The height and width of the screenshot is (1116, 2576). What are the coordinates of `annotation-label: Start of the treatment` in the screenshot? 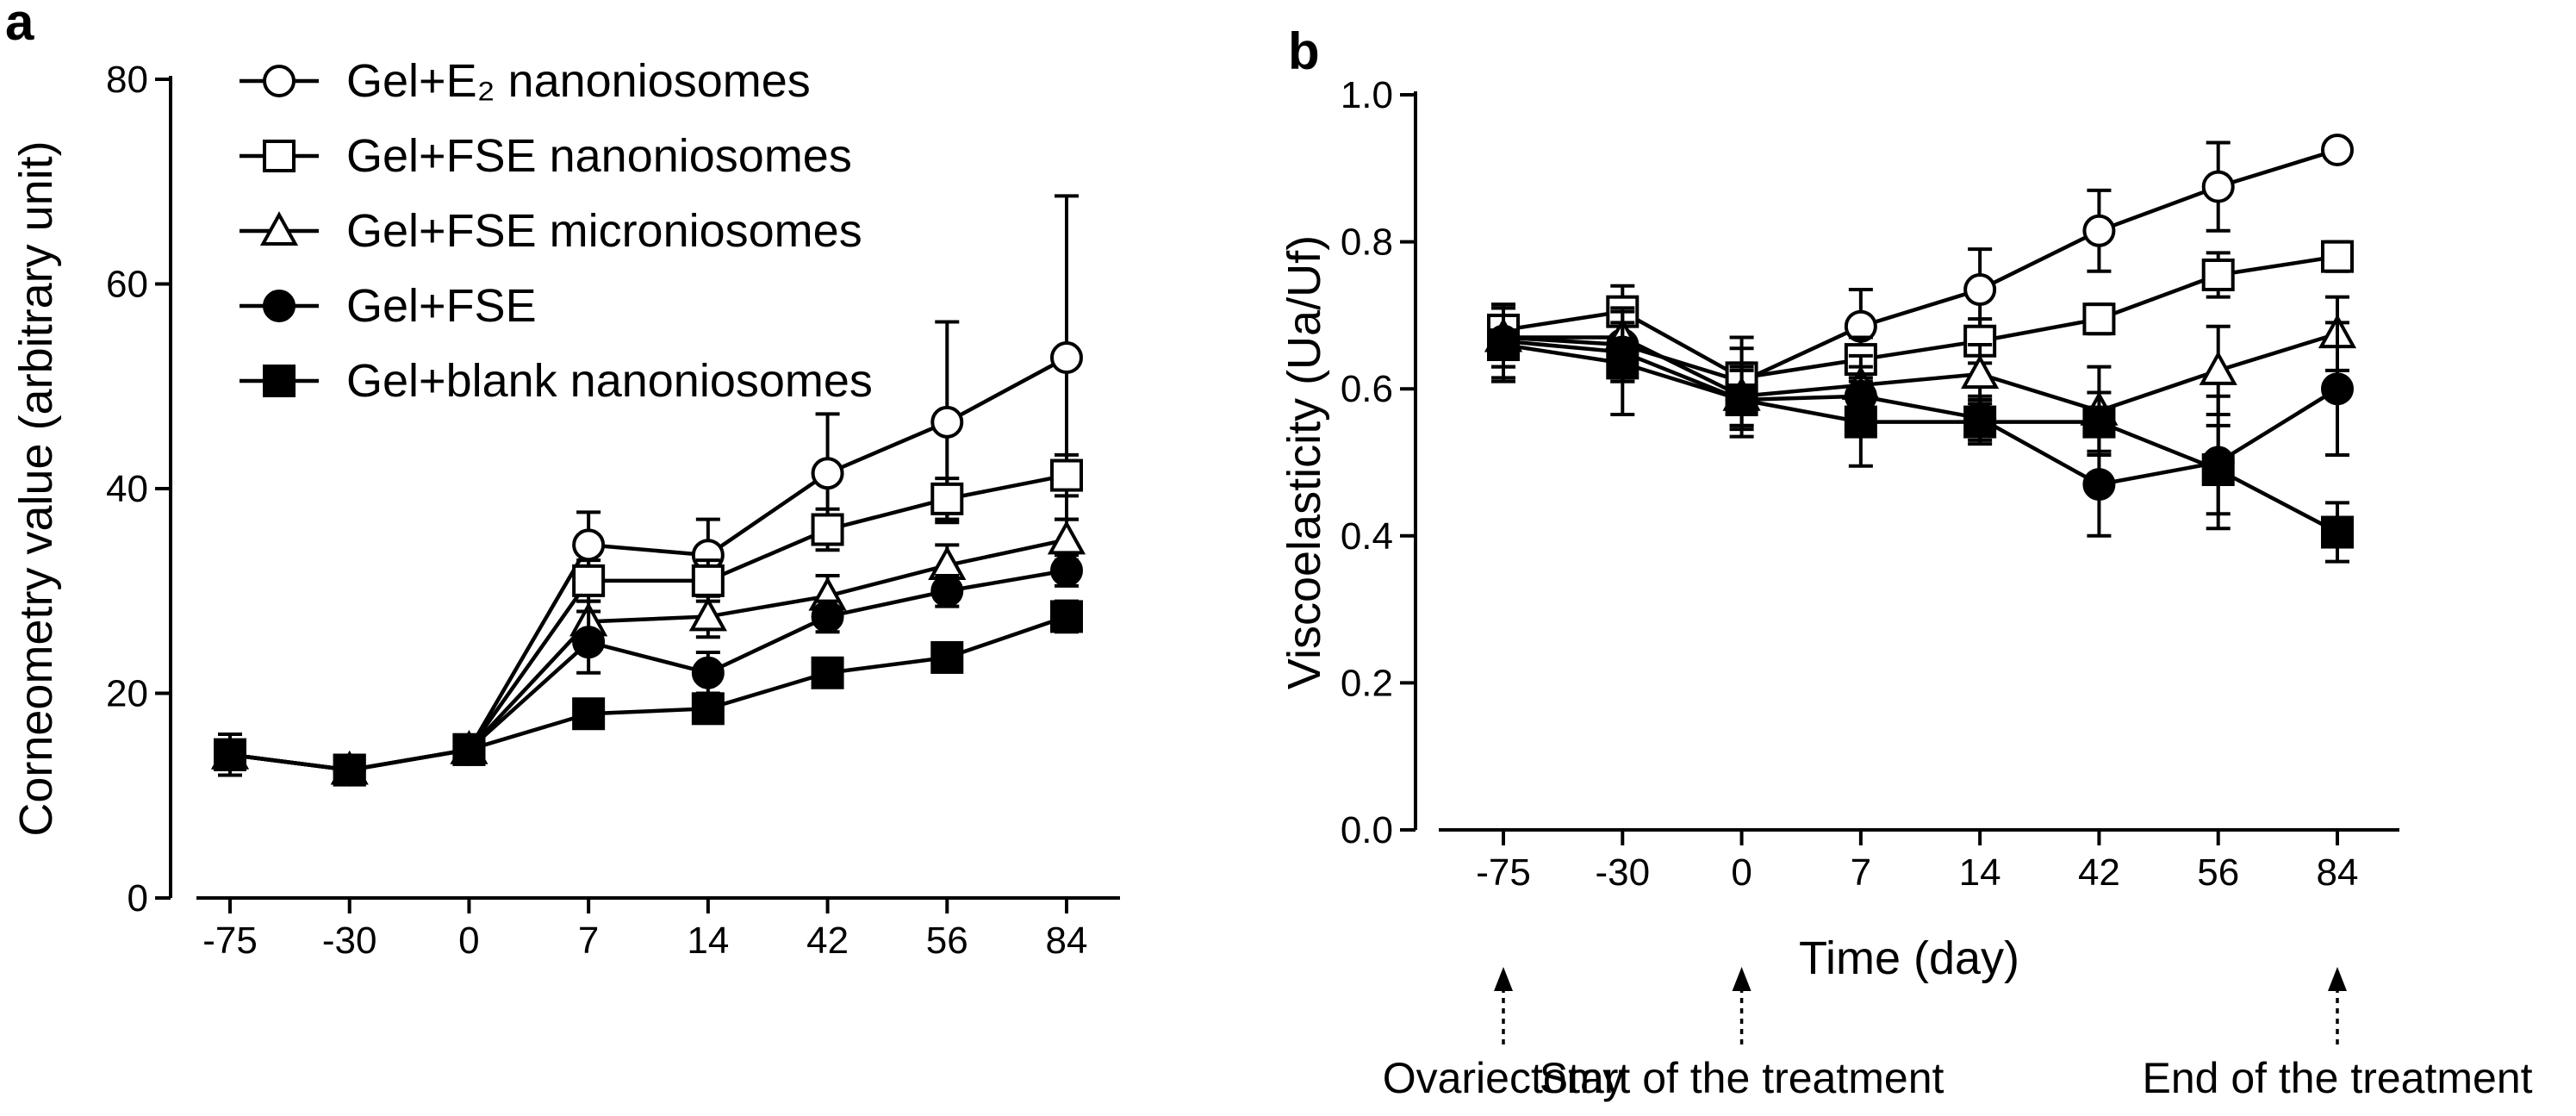 It's located at (1742, 1078).